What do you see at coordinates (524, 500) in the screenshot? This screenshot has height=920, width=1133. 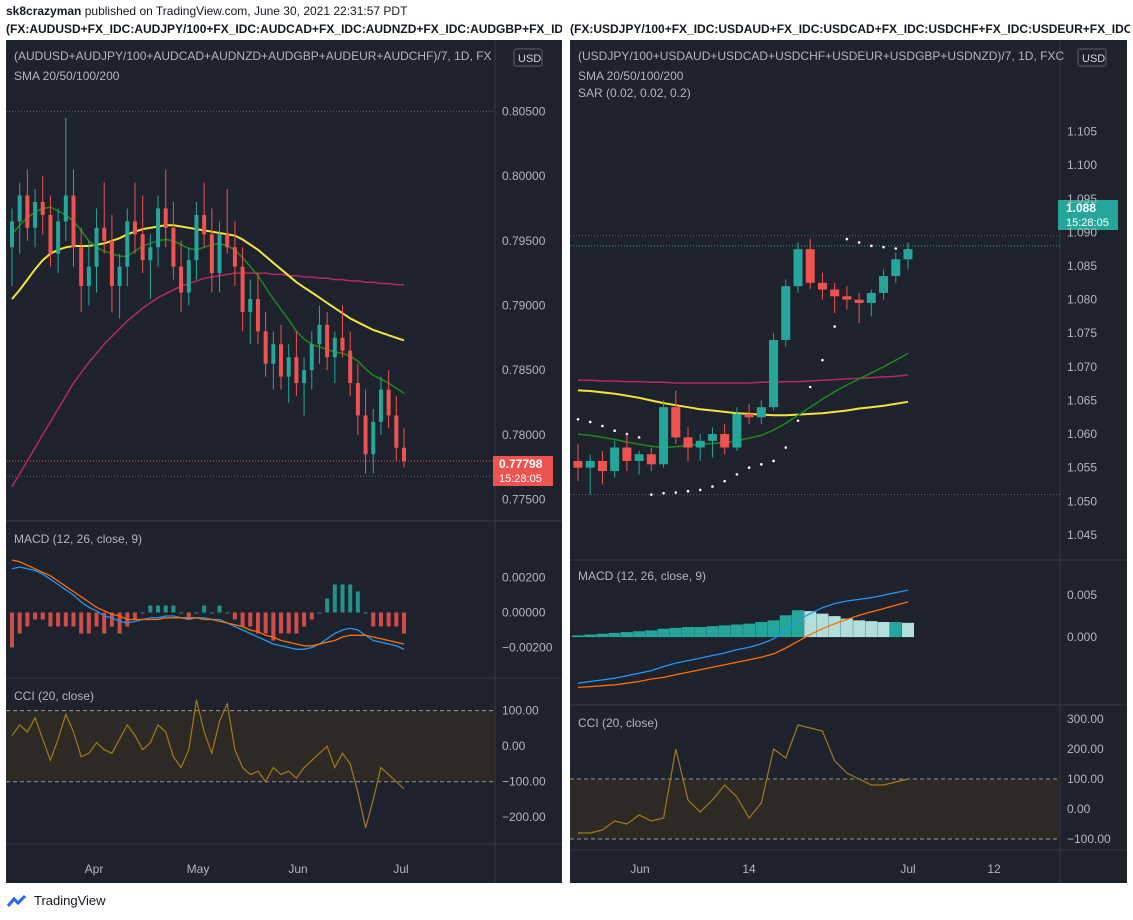 I see `left-price-tick-label: 0.77500` at bounding box center [524, 500].